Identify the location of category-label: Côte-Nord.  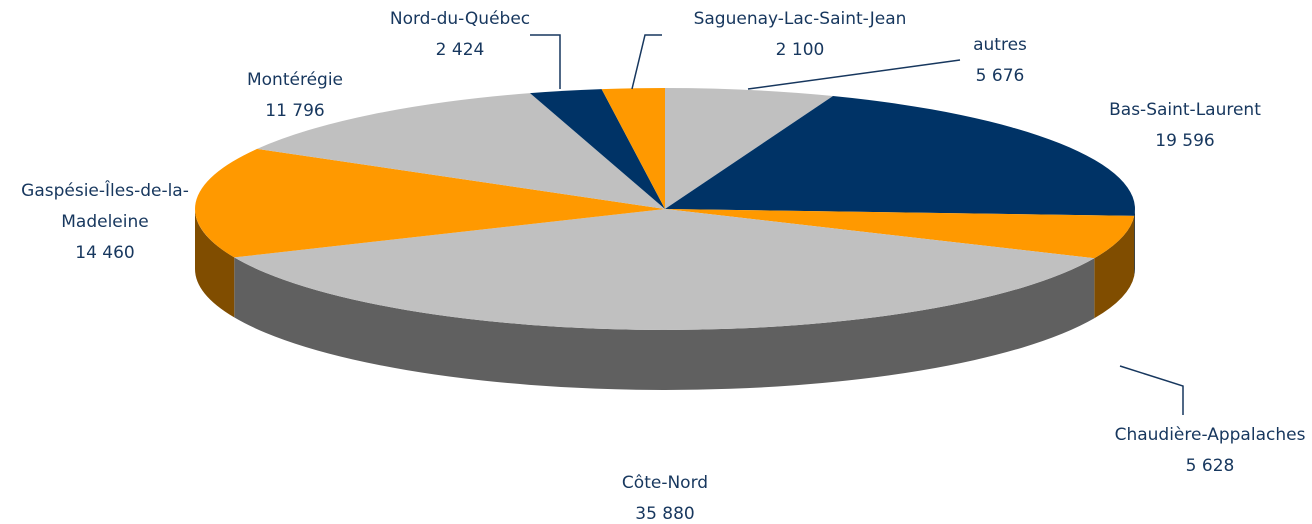
(665, 483).